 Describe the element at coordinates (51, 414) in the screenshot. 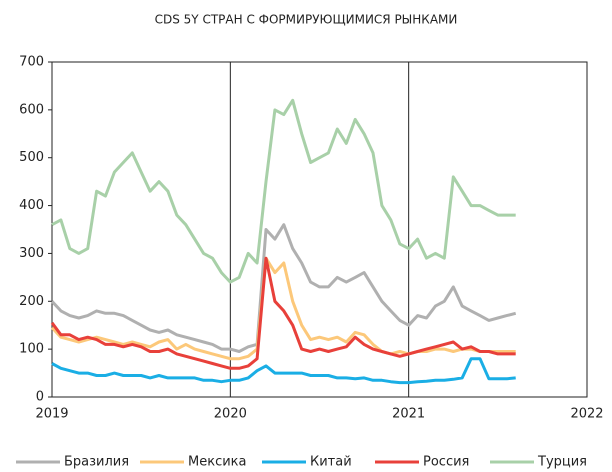

I see `x-tick-label: 2019` at that location.